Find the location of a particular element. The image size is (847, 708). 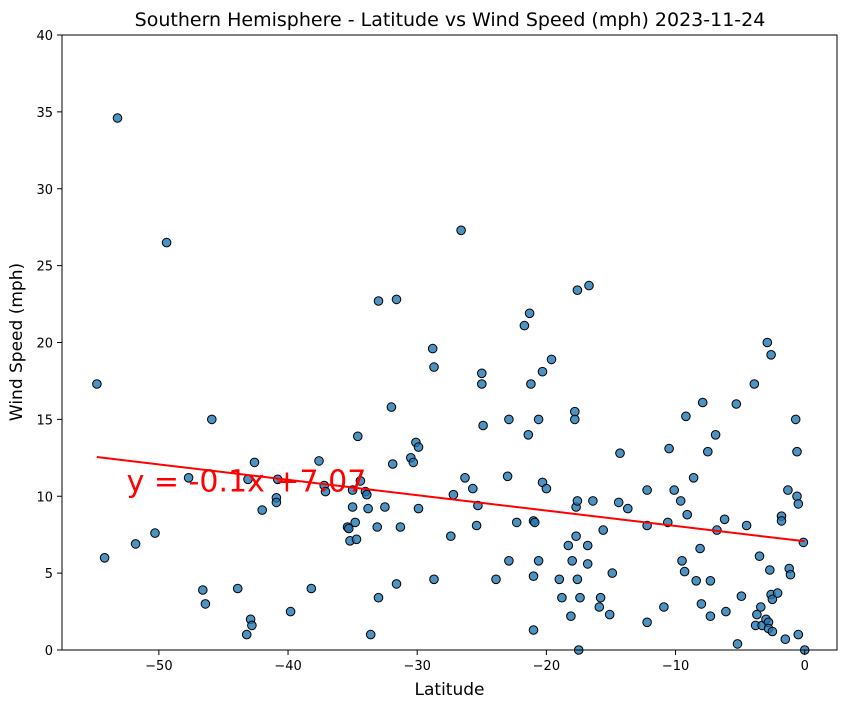

regression-equation: y = -0.1x +7.07 is located at coordinates (247, 482).